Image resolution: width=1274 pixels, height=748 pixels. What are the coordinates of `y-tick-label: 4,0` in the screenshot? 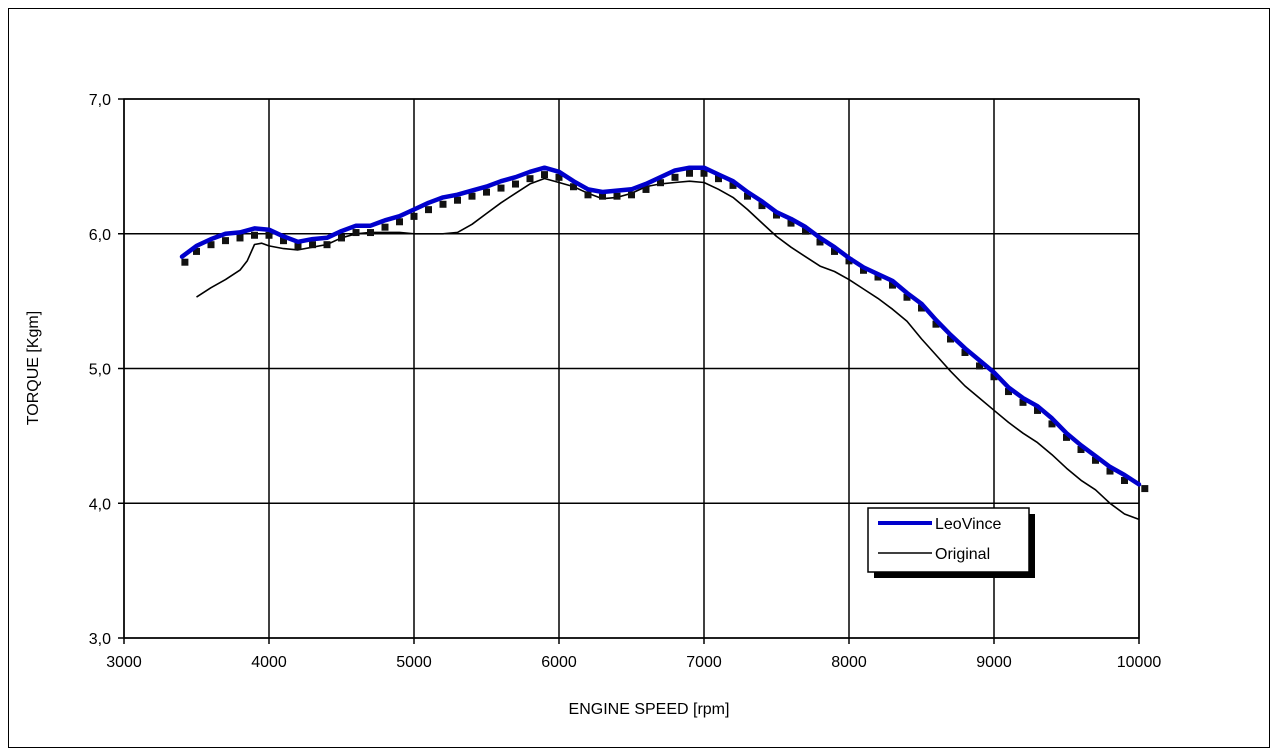 It's located at (100, 504).